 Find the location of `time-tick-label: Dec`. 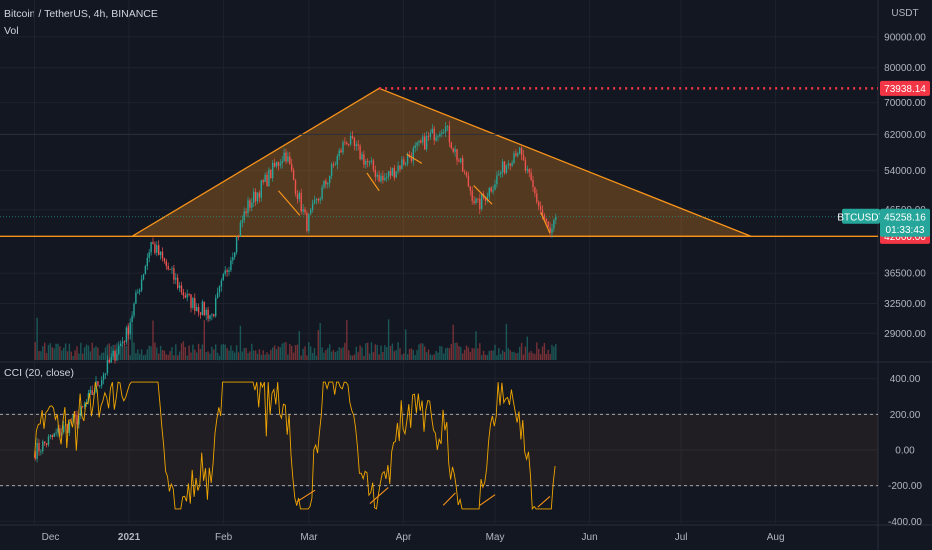

time-tick-label: Dec is located at coordinates (51, 537).